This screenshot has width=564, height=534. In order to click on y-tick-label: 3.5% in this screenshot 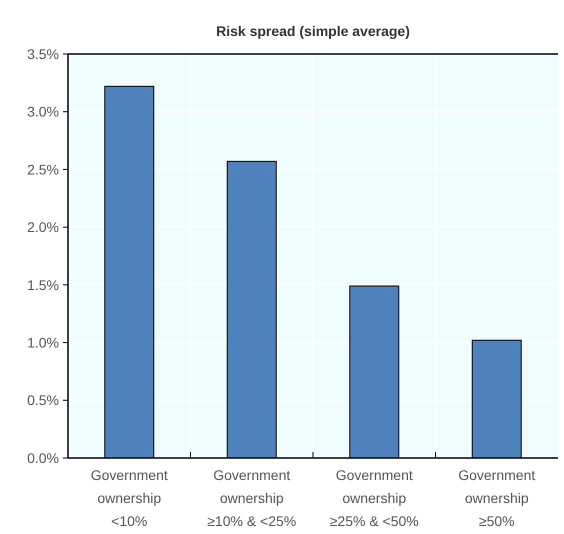, I will do `click(43, 54)`.